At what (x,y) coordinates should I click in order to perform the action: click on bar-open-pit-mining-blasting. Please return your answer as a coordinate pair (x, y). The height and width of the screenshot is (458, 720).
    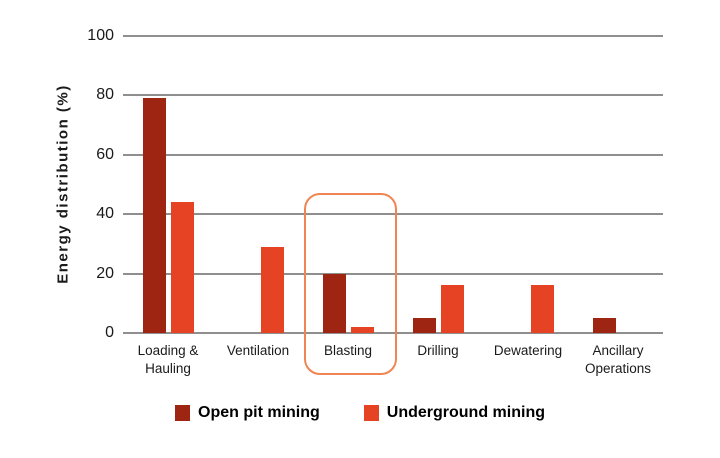
    Looking at the image, I should click on (334, 303).